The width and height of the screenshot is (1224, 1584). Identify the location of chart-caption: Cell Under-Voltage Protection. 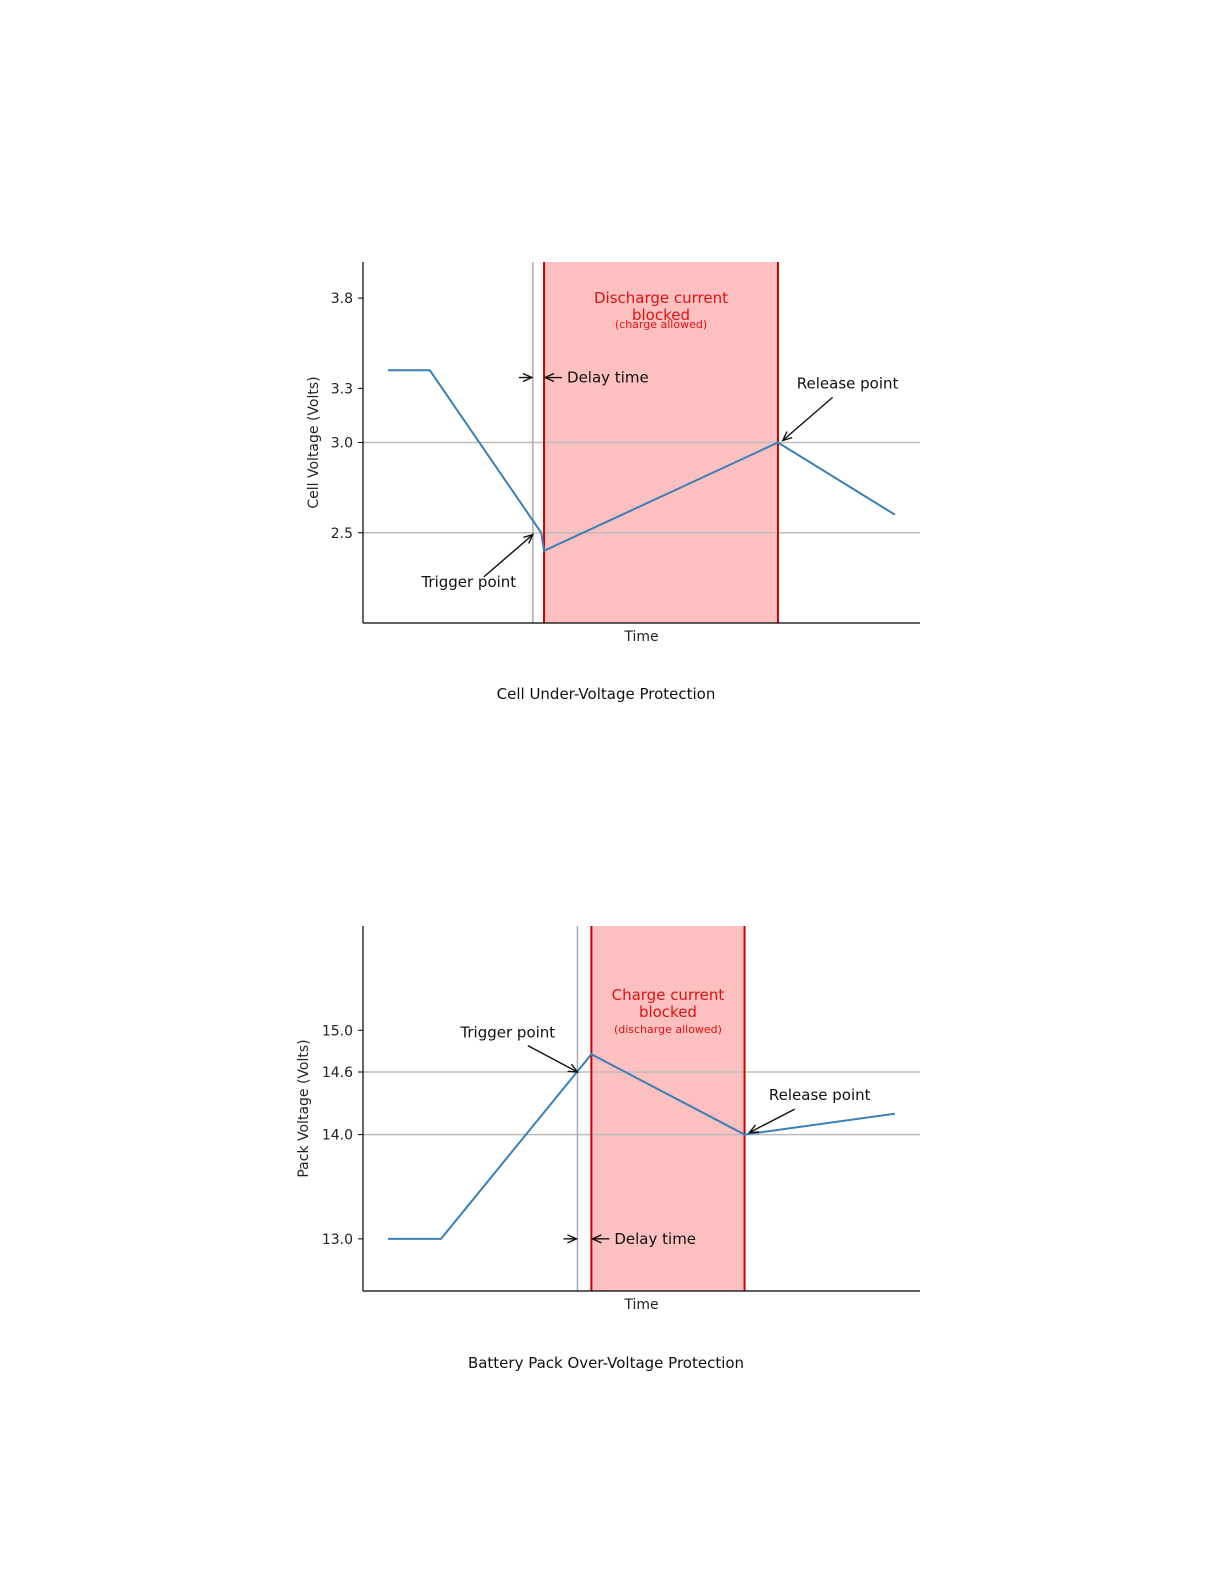
(606, 694).